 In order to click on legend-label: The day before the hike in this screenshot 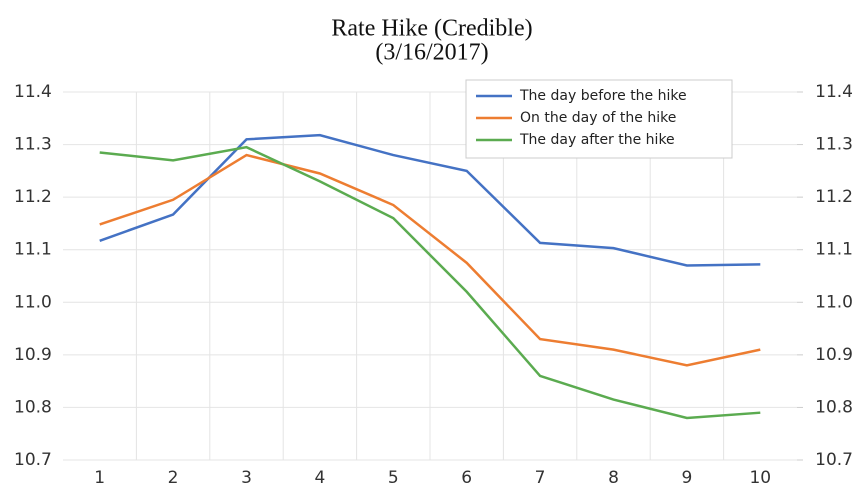, I will do `click(603, 96)`.